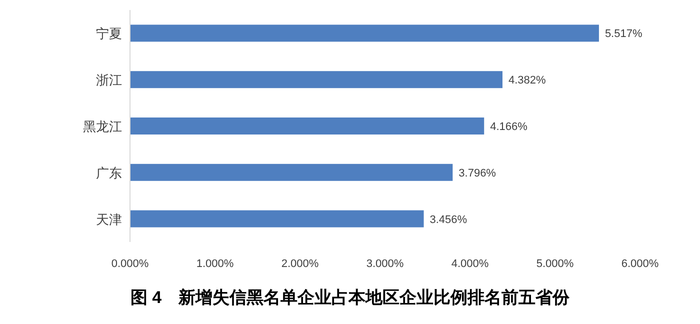 Image resolution: width=700 pixels, height=324 pixels. What do you see at coordinates (109, 80) in the screenshot?
I see `y-tick-label: 浙江` at bounding box center [109, 80].